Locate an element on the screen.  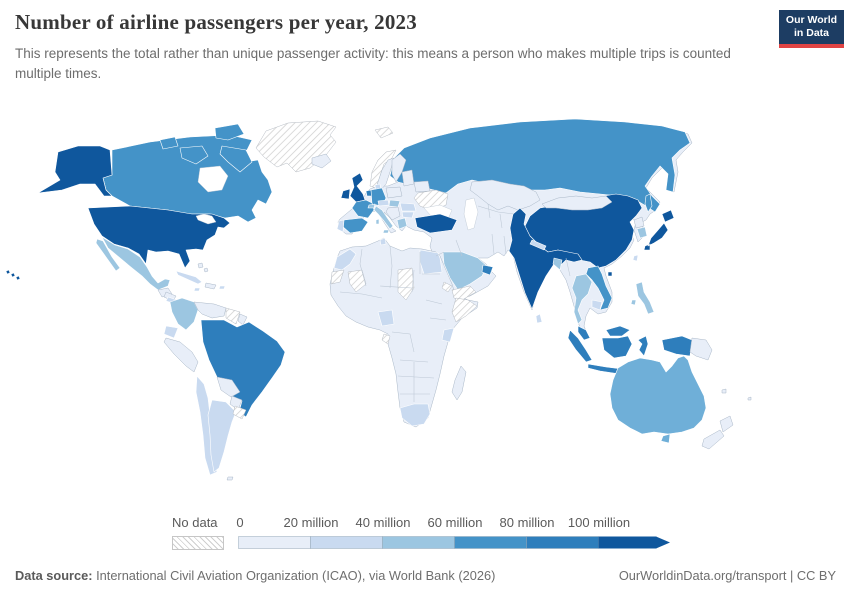
country-romania is located at coordinates (408, 207).